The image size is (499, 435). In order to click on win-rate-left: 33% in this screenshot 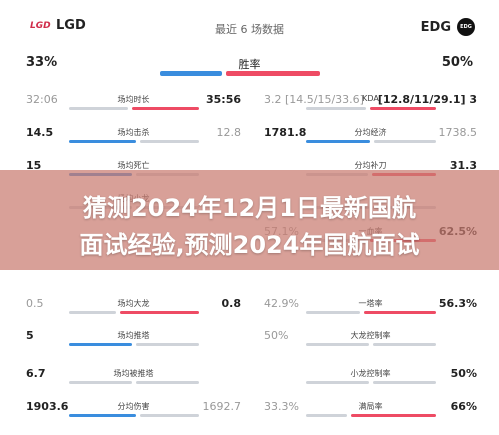, I will do `click(42, 62)`.